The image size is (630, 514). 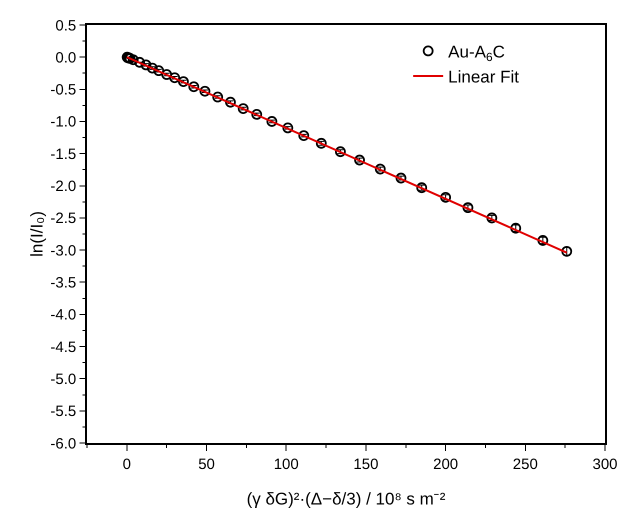 What do you see at coordinates (63, 219) in the screenshot?
I see `y-tick-label: -2.5` at bounding box center [63, 219].